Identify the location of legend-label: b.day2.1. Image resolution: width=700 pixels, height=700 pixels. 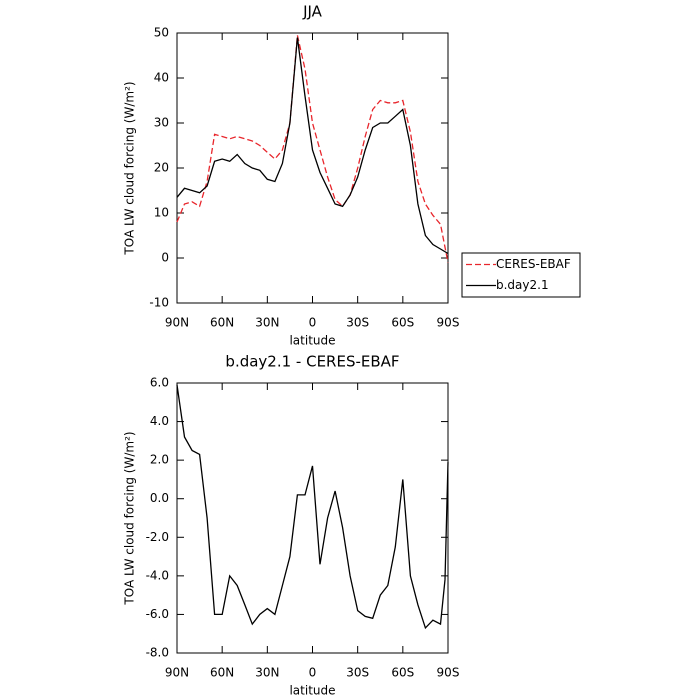
(522, 285).